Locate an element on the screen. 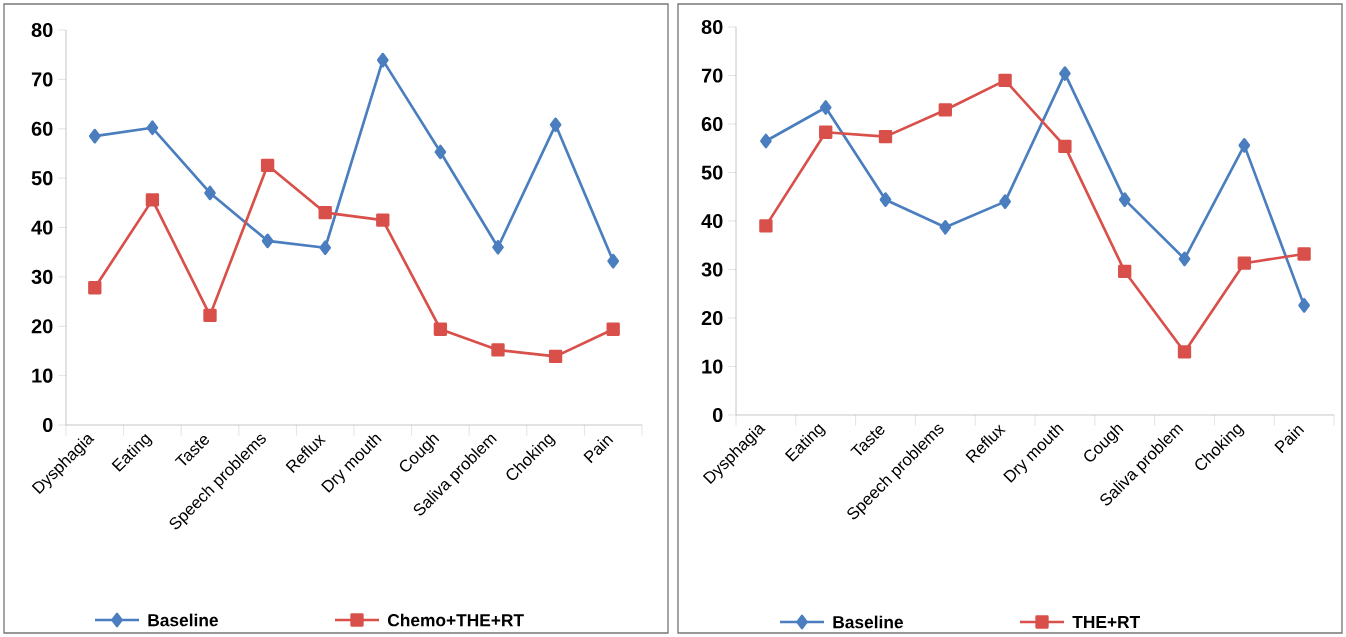  legend-label: THE+RT is located at coordinates (1106, 622).